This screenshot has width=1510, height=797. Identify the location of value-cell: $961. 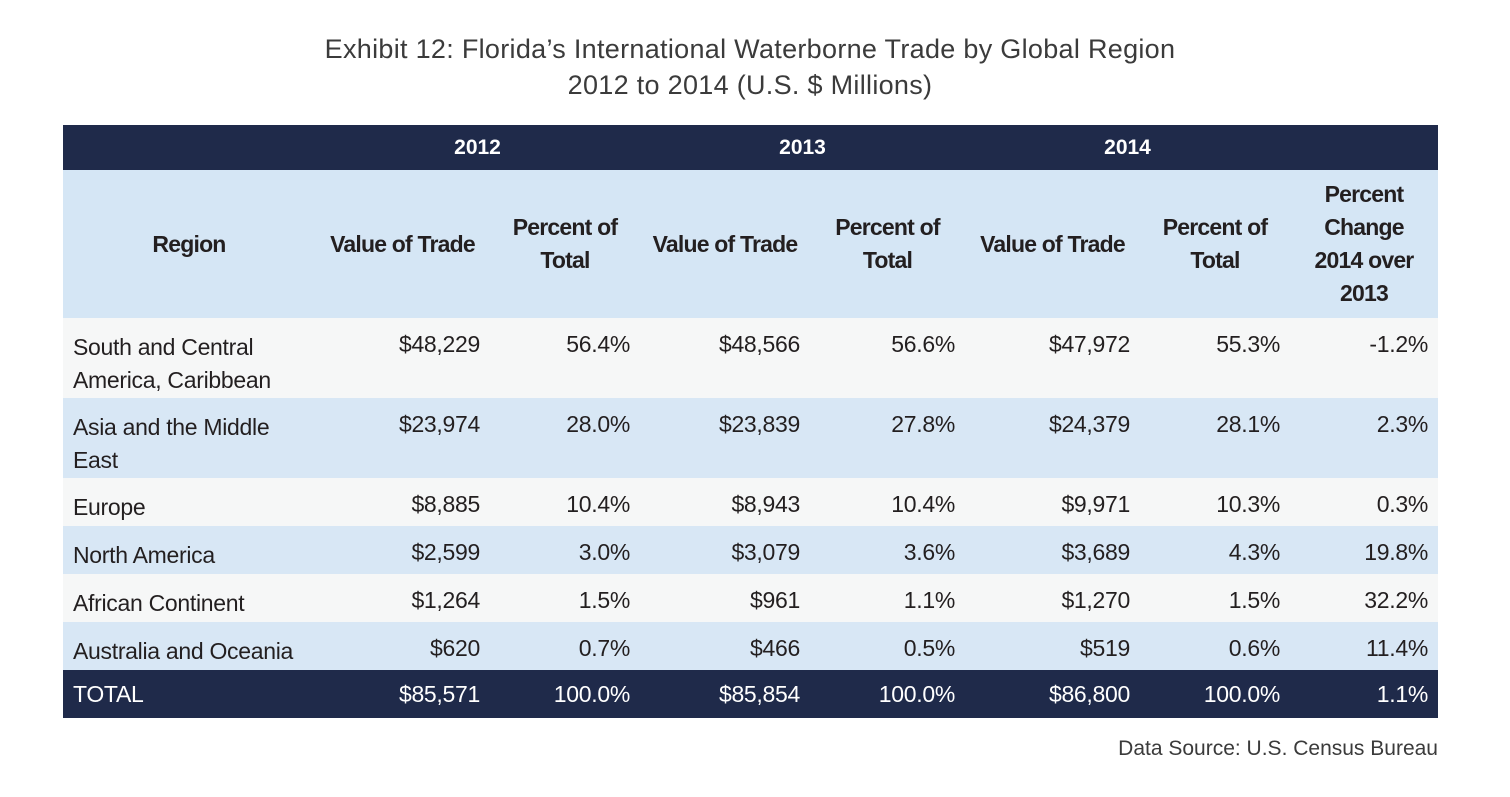
(725, 598).